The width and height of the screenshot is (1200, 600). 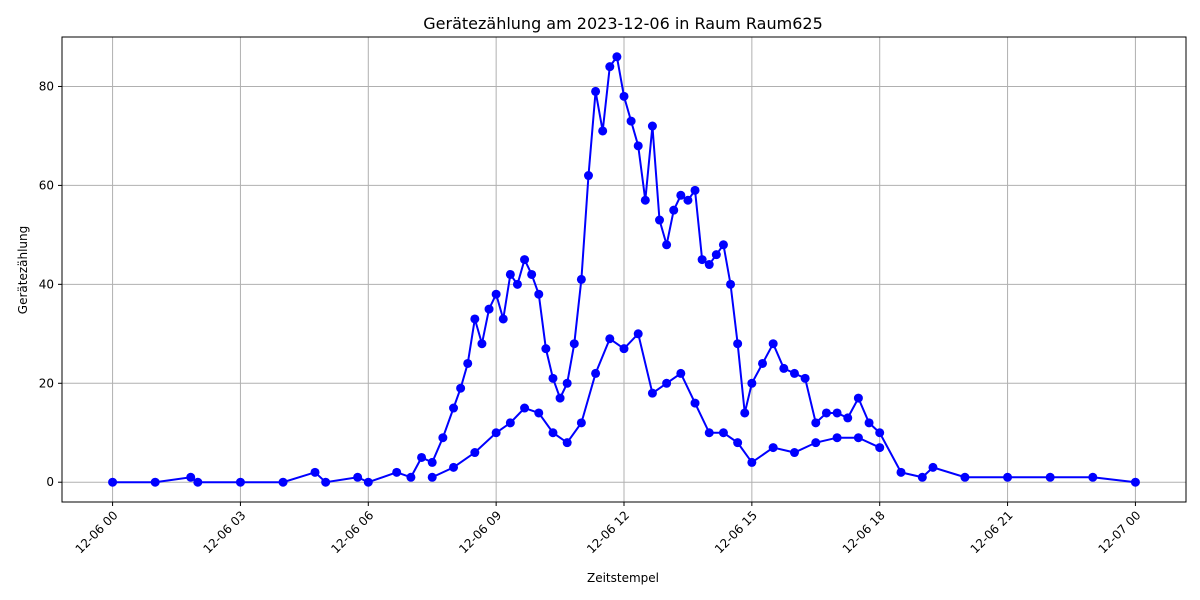 I want to click on x-tick-label: 12-06 09, so click(x=480, y=532).